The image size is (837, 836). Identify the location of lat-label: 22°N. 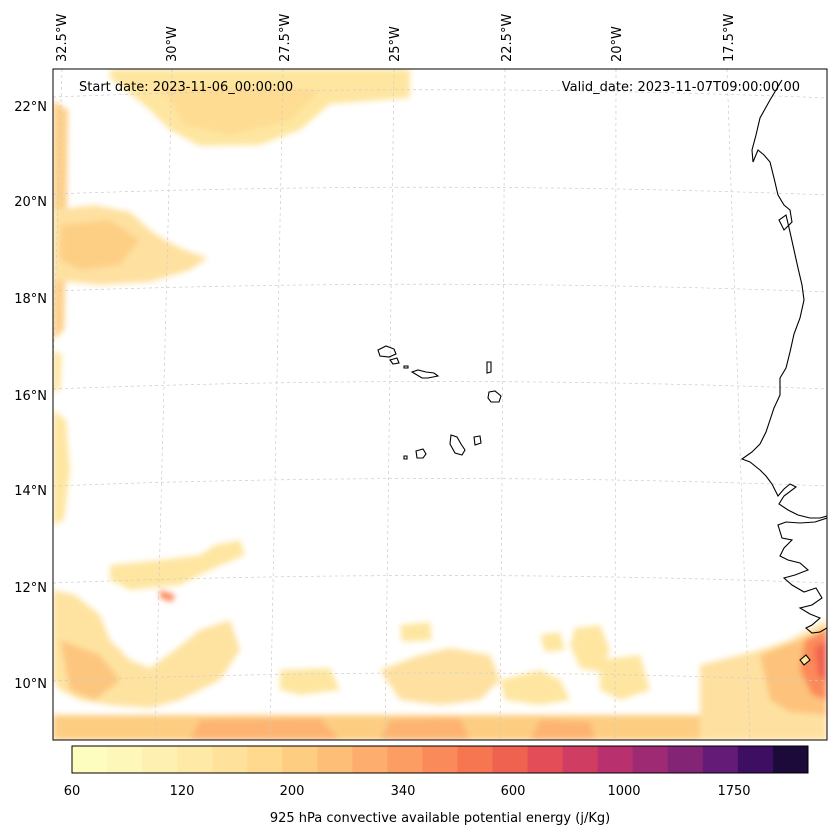
(30, 107).